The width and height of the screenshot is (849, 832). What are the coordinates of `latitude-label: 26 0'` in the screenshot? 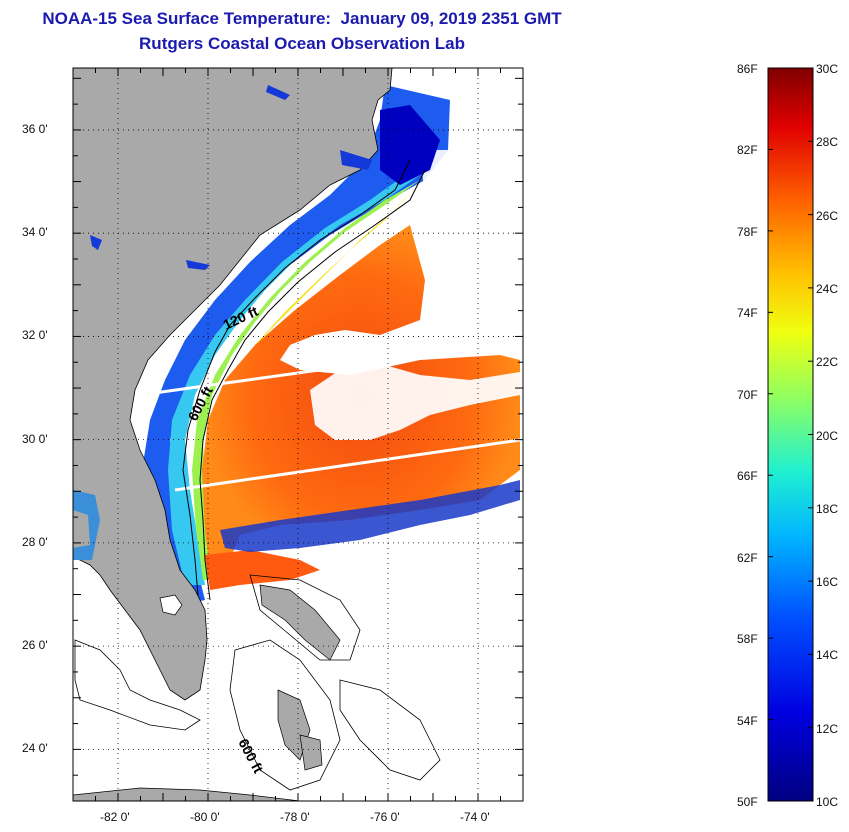 It's located at (35, 645).